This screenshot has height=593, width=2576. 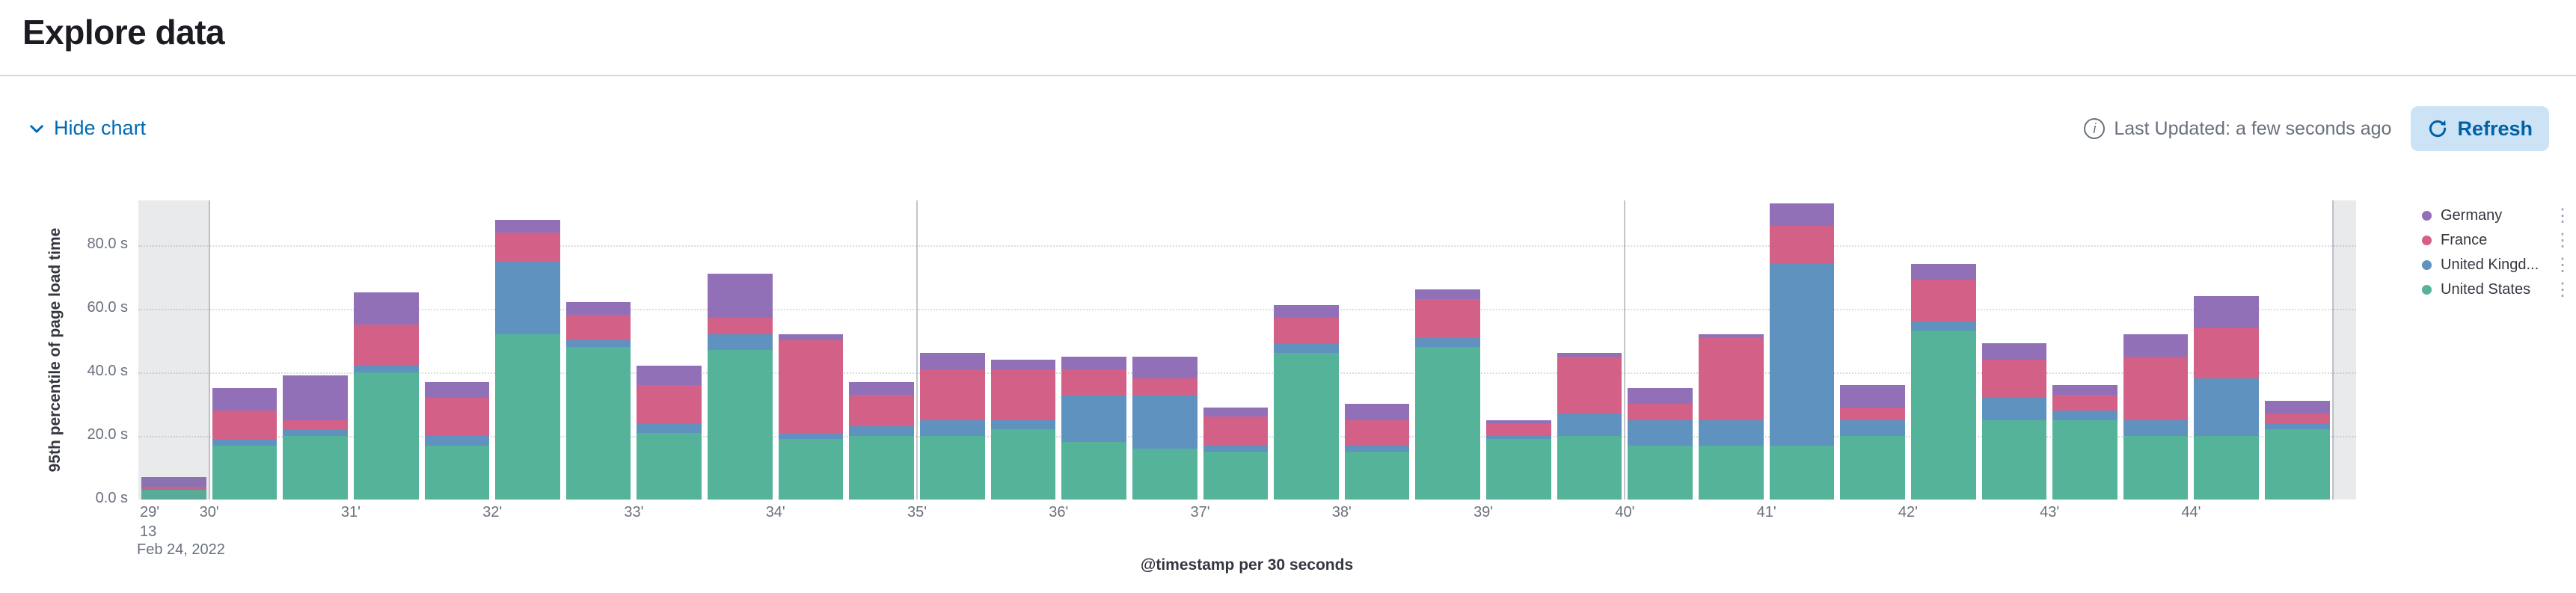 I want to click on refresh-button: Refresh, so click(x=2480, y=128).